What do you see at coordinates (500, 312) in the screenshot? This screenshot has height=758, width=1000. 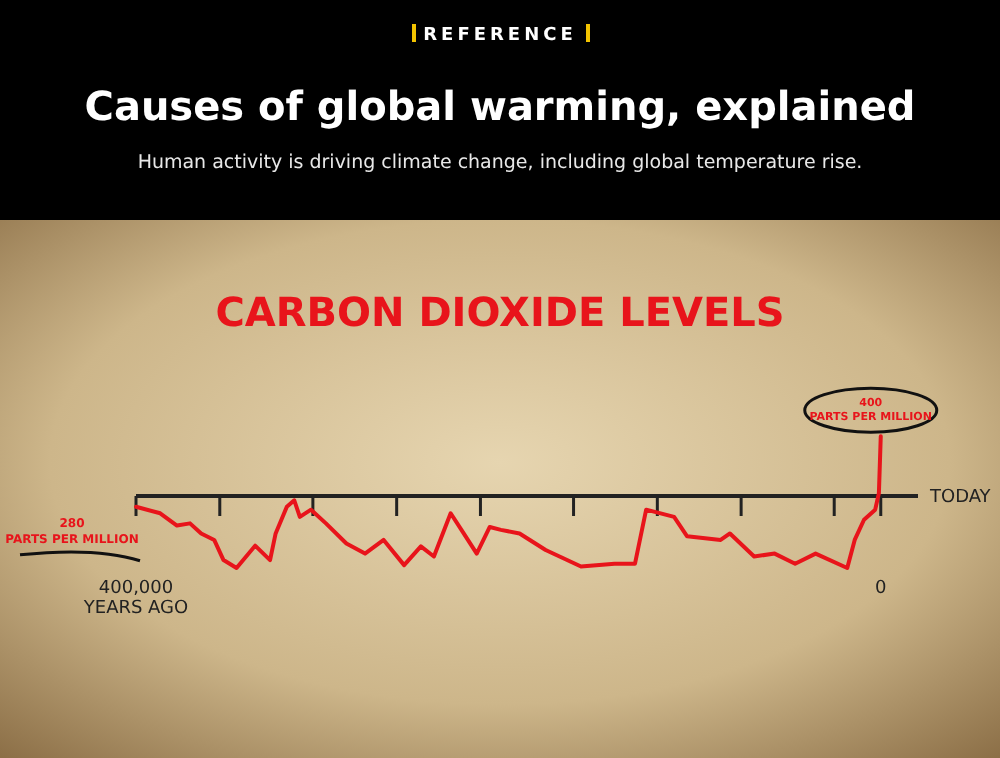 I see `text: CARBON DIOXIDE LEVELS` at bounding box center [500, 312].